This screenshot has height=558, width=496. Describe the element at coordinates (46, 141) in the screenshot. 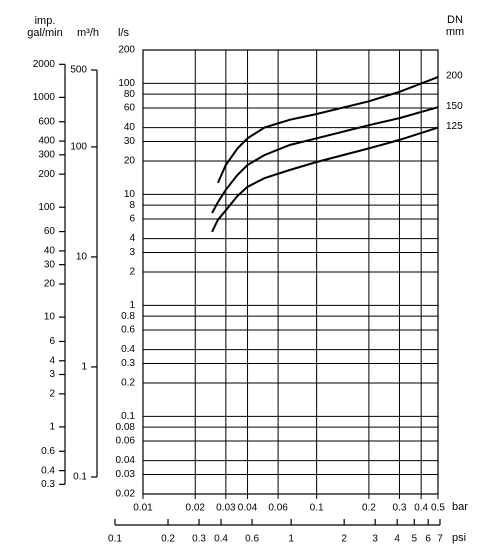

I see `secondary-tick-label: 400` at that location.